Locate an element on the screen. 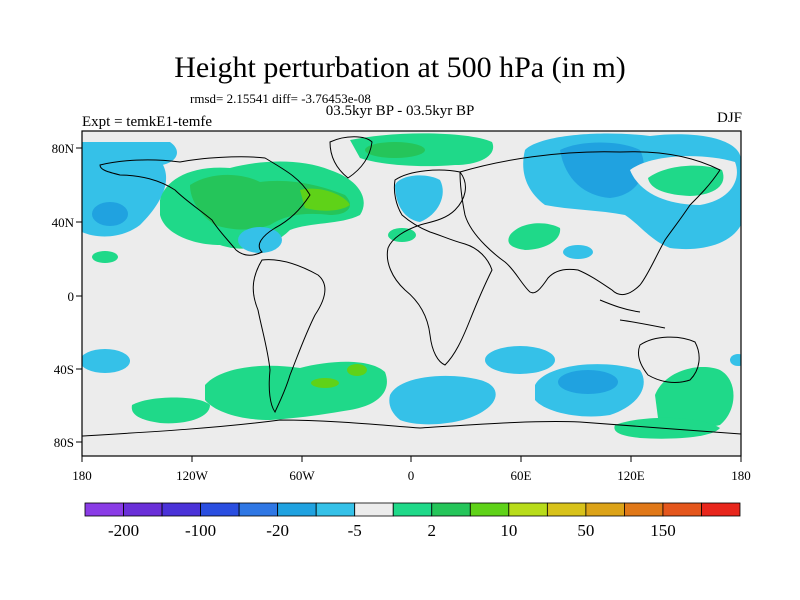  colorbar-label: -20 is located at coordinates (277, 530).